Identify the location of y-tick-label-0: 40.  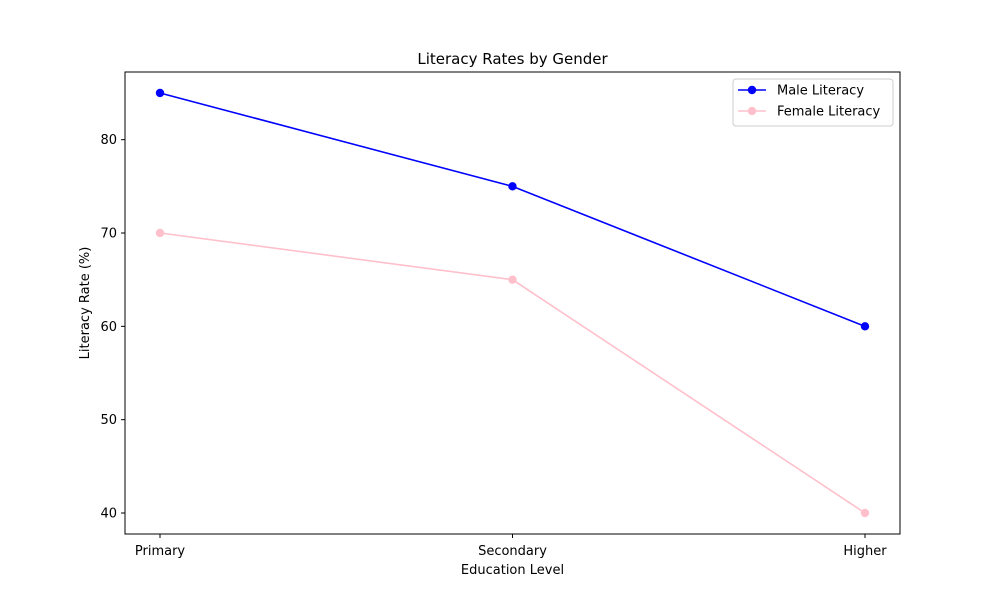
(108, 514).